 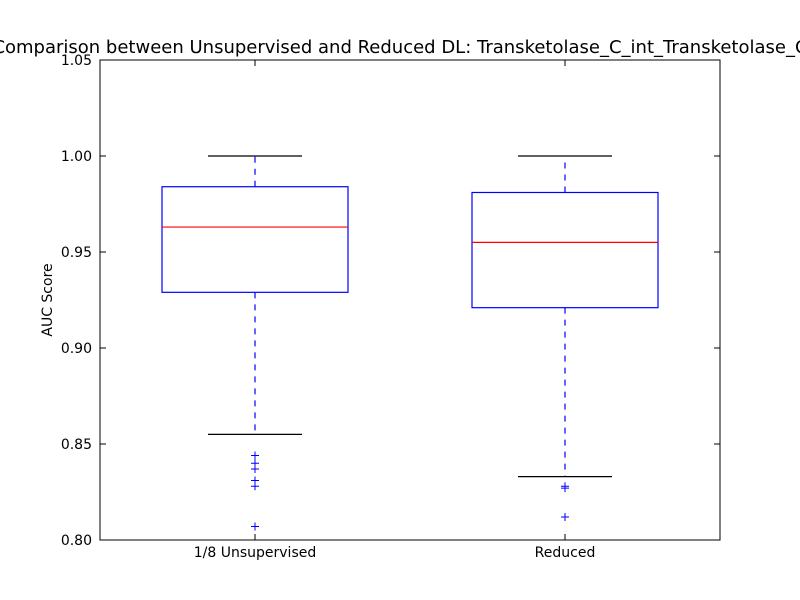 I want to click on x-tick-label: 1/8 Unsupervised, so click(x=255, y=553).